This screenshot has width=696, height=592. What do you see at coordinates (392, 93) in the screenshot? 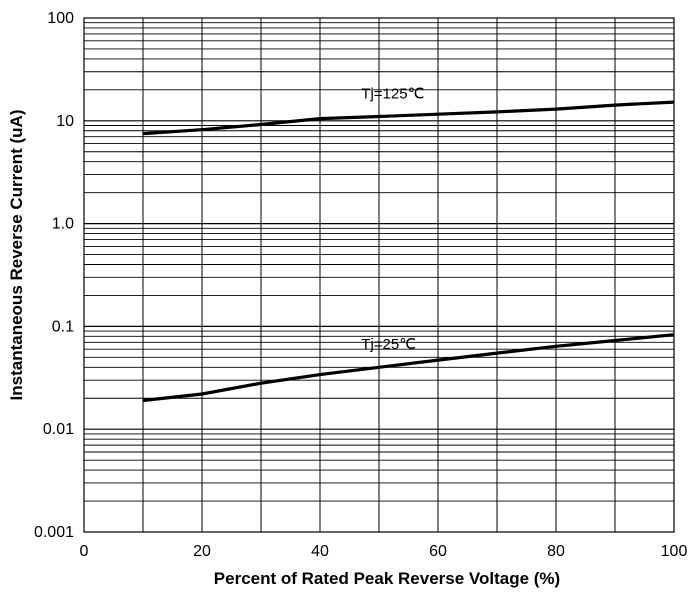
I see `series-label-tj-125: Tj=125℃` at bounding box center [392, 93].